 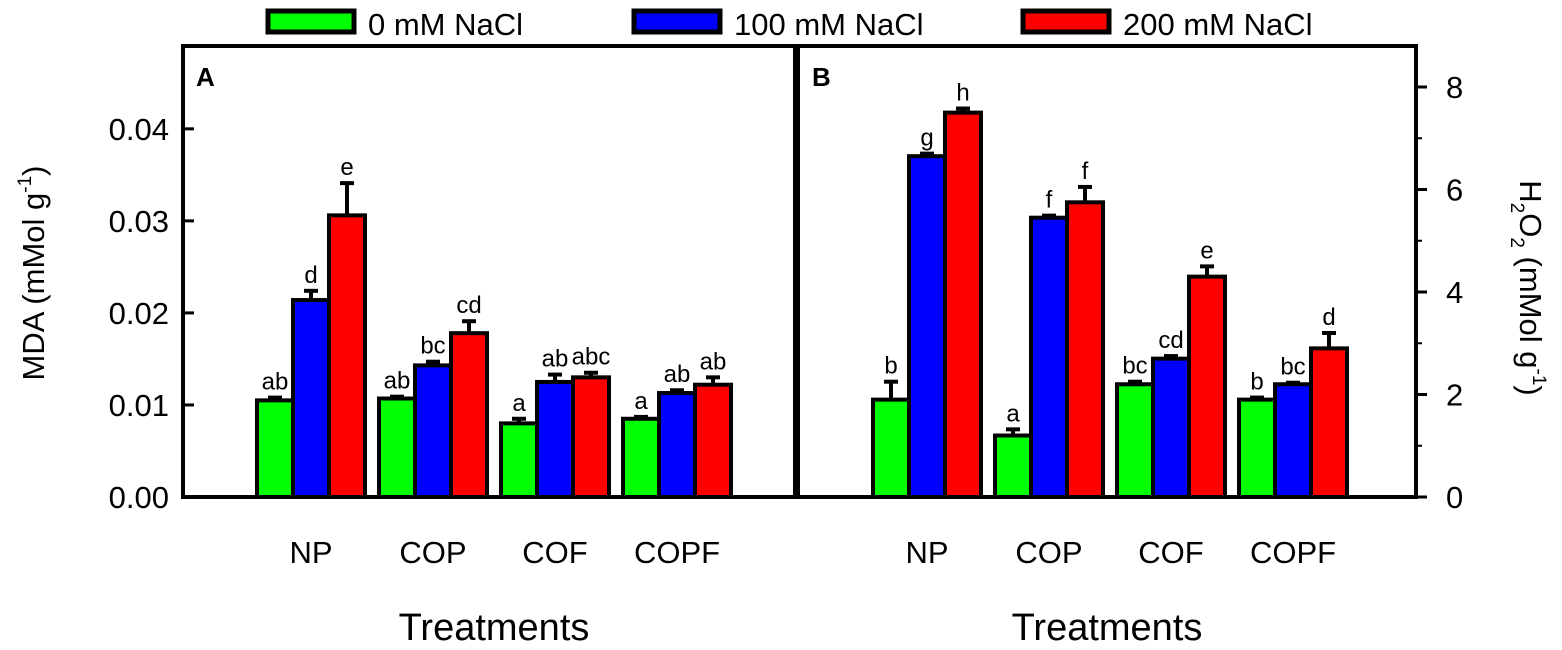 What do you see at coordinates (310, 275) in the screenshot?
I see `panel-a-significance-letter: d` at bounding box center [310, 275].